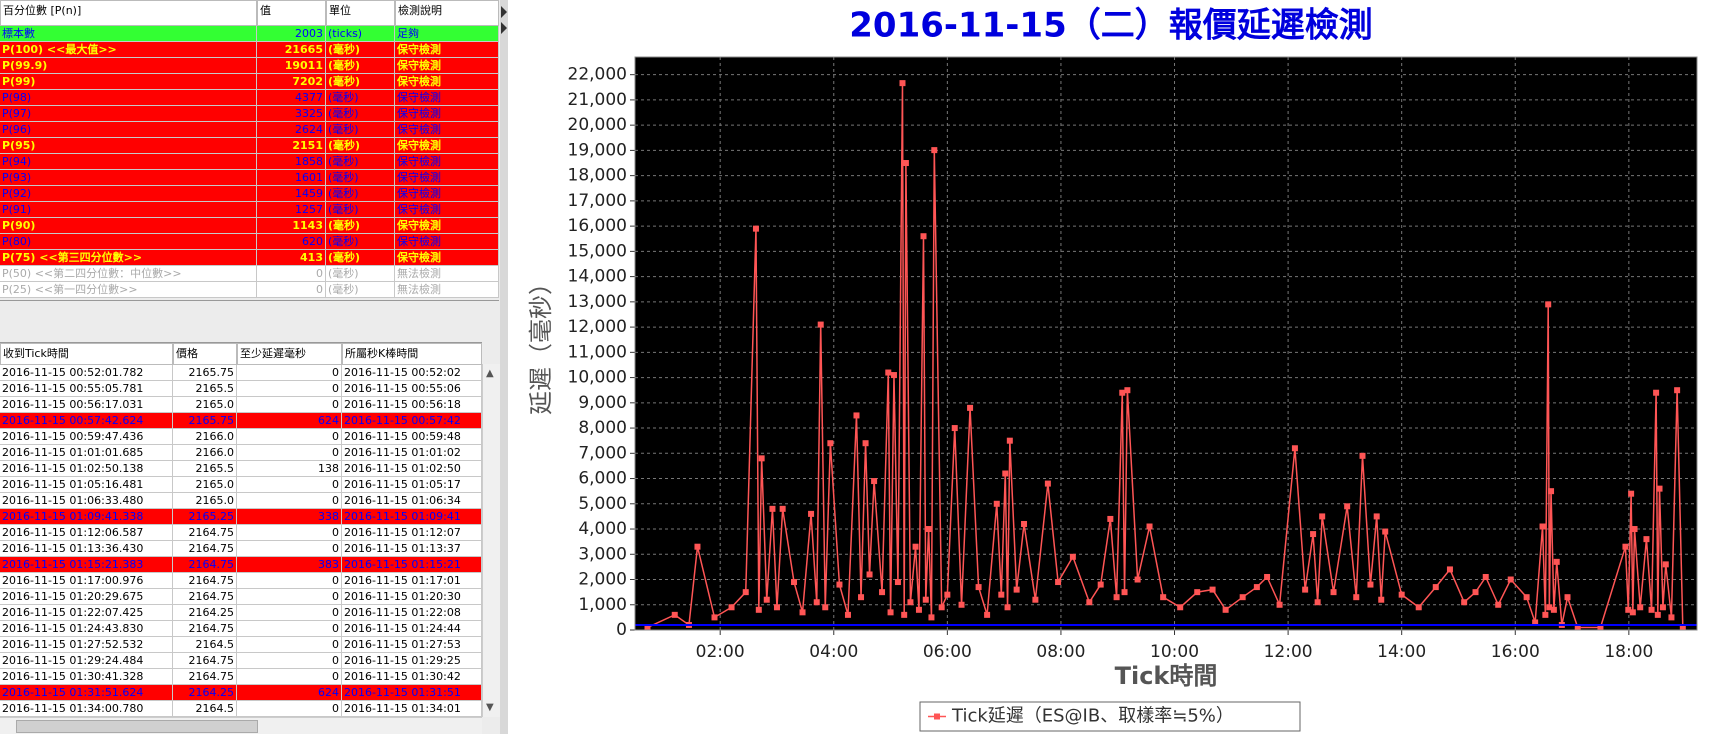  I want to click on h-scrollbar, so click(241, 725).